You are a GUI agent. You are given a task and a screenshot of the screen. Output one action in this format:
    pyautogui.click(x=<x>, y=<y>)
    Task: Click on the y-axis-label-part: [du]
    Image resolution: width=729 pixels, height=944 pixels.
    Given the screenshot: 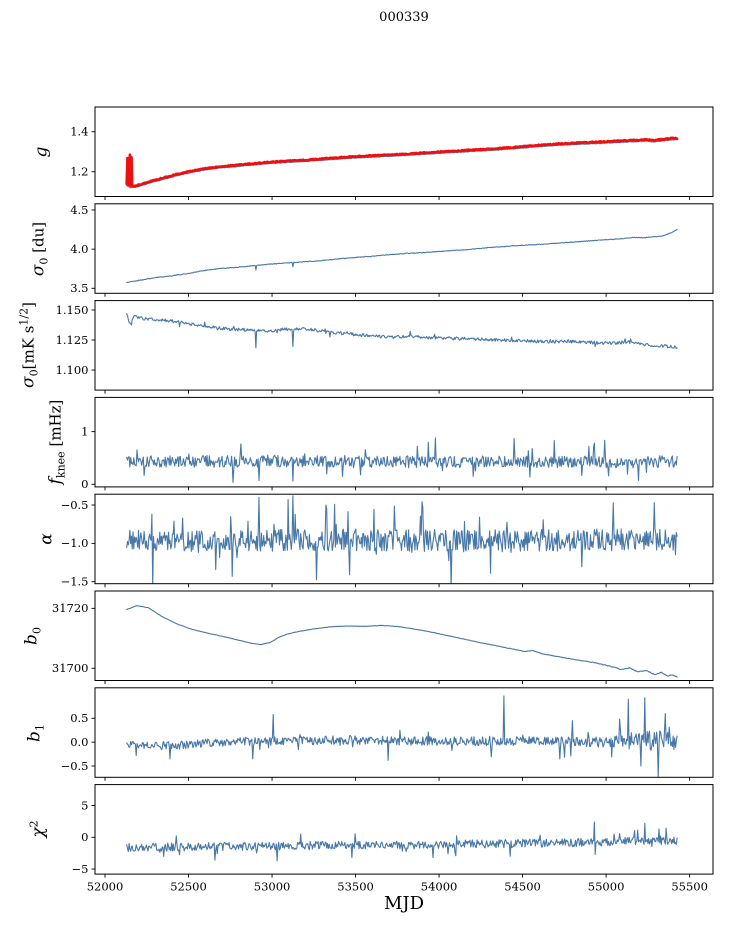 What is the action you would take?
    pyautogui.click(x=38, y=239)
    